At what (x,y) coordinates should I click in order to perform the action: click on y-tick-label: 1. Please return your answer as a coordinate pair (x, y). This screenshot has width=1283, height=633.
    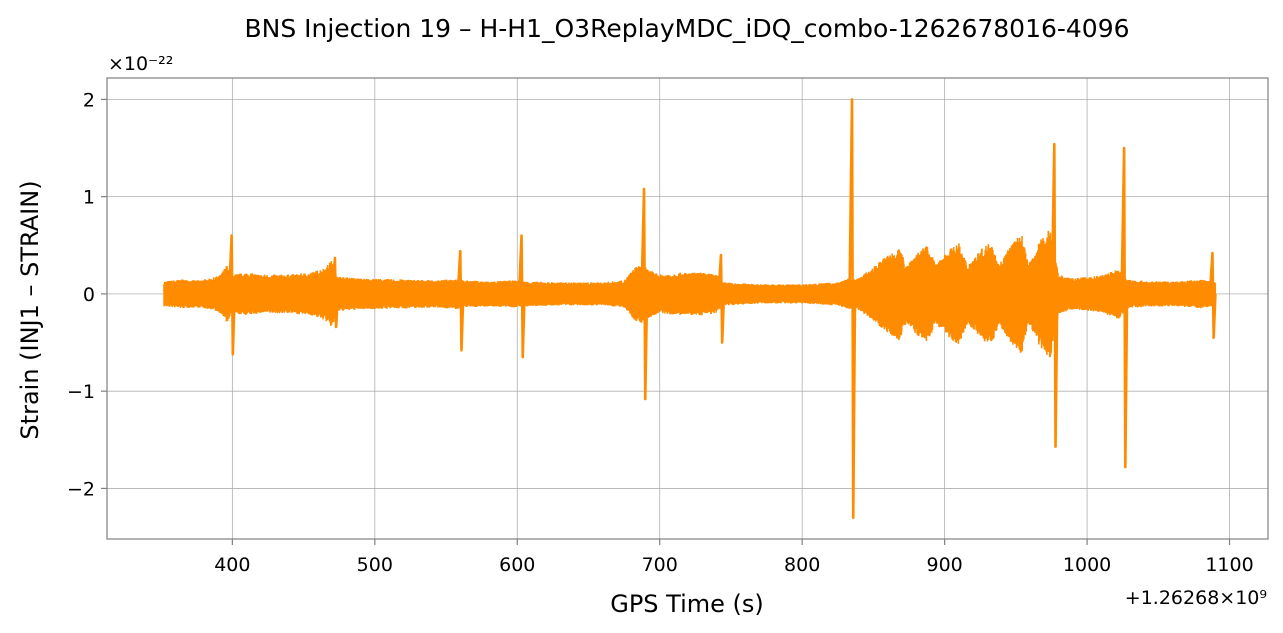
    Looking at the image, I should click on (89, 198).